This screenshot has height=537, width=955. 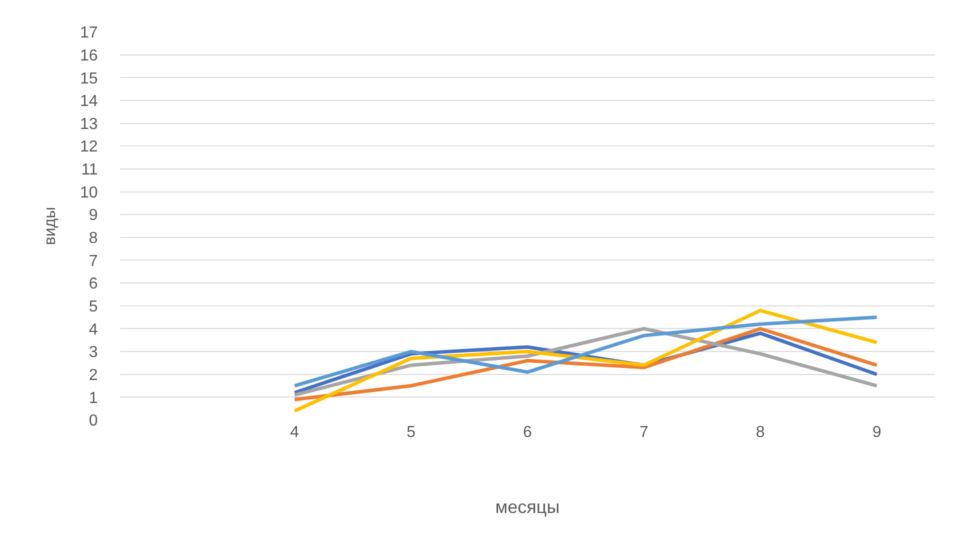 What do you see at coordinates (93, 239) in the screenshot?
I see `y-tick-label: 8` at bounding box center [93, 239].